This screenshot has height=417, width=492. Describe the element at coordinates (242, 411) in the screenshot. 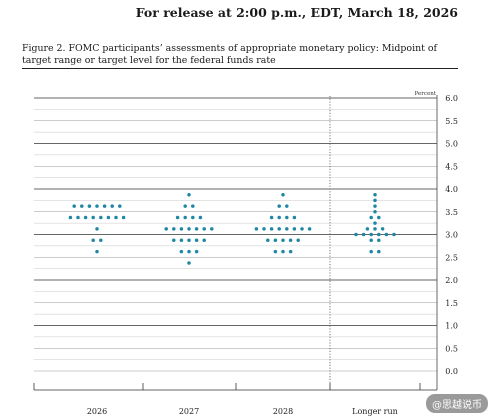

I see `x-category-labels: 2026 2027 2028 Longer run` at that location.